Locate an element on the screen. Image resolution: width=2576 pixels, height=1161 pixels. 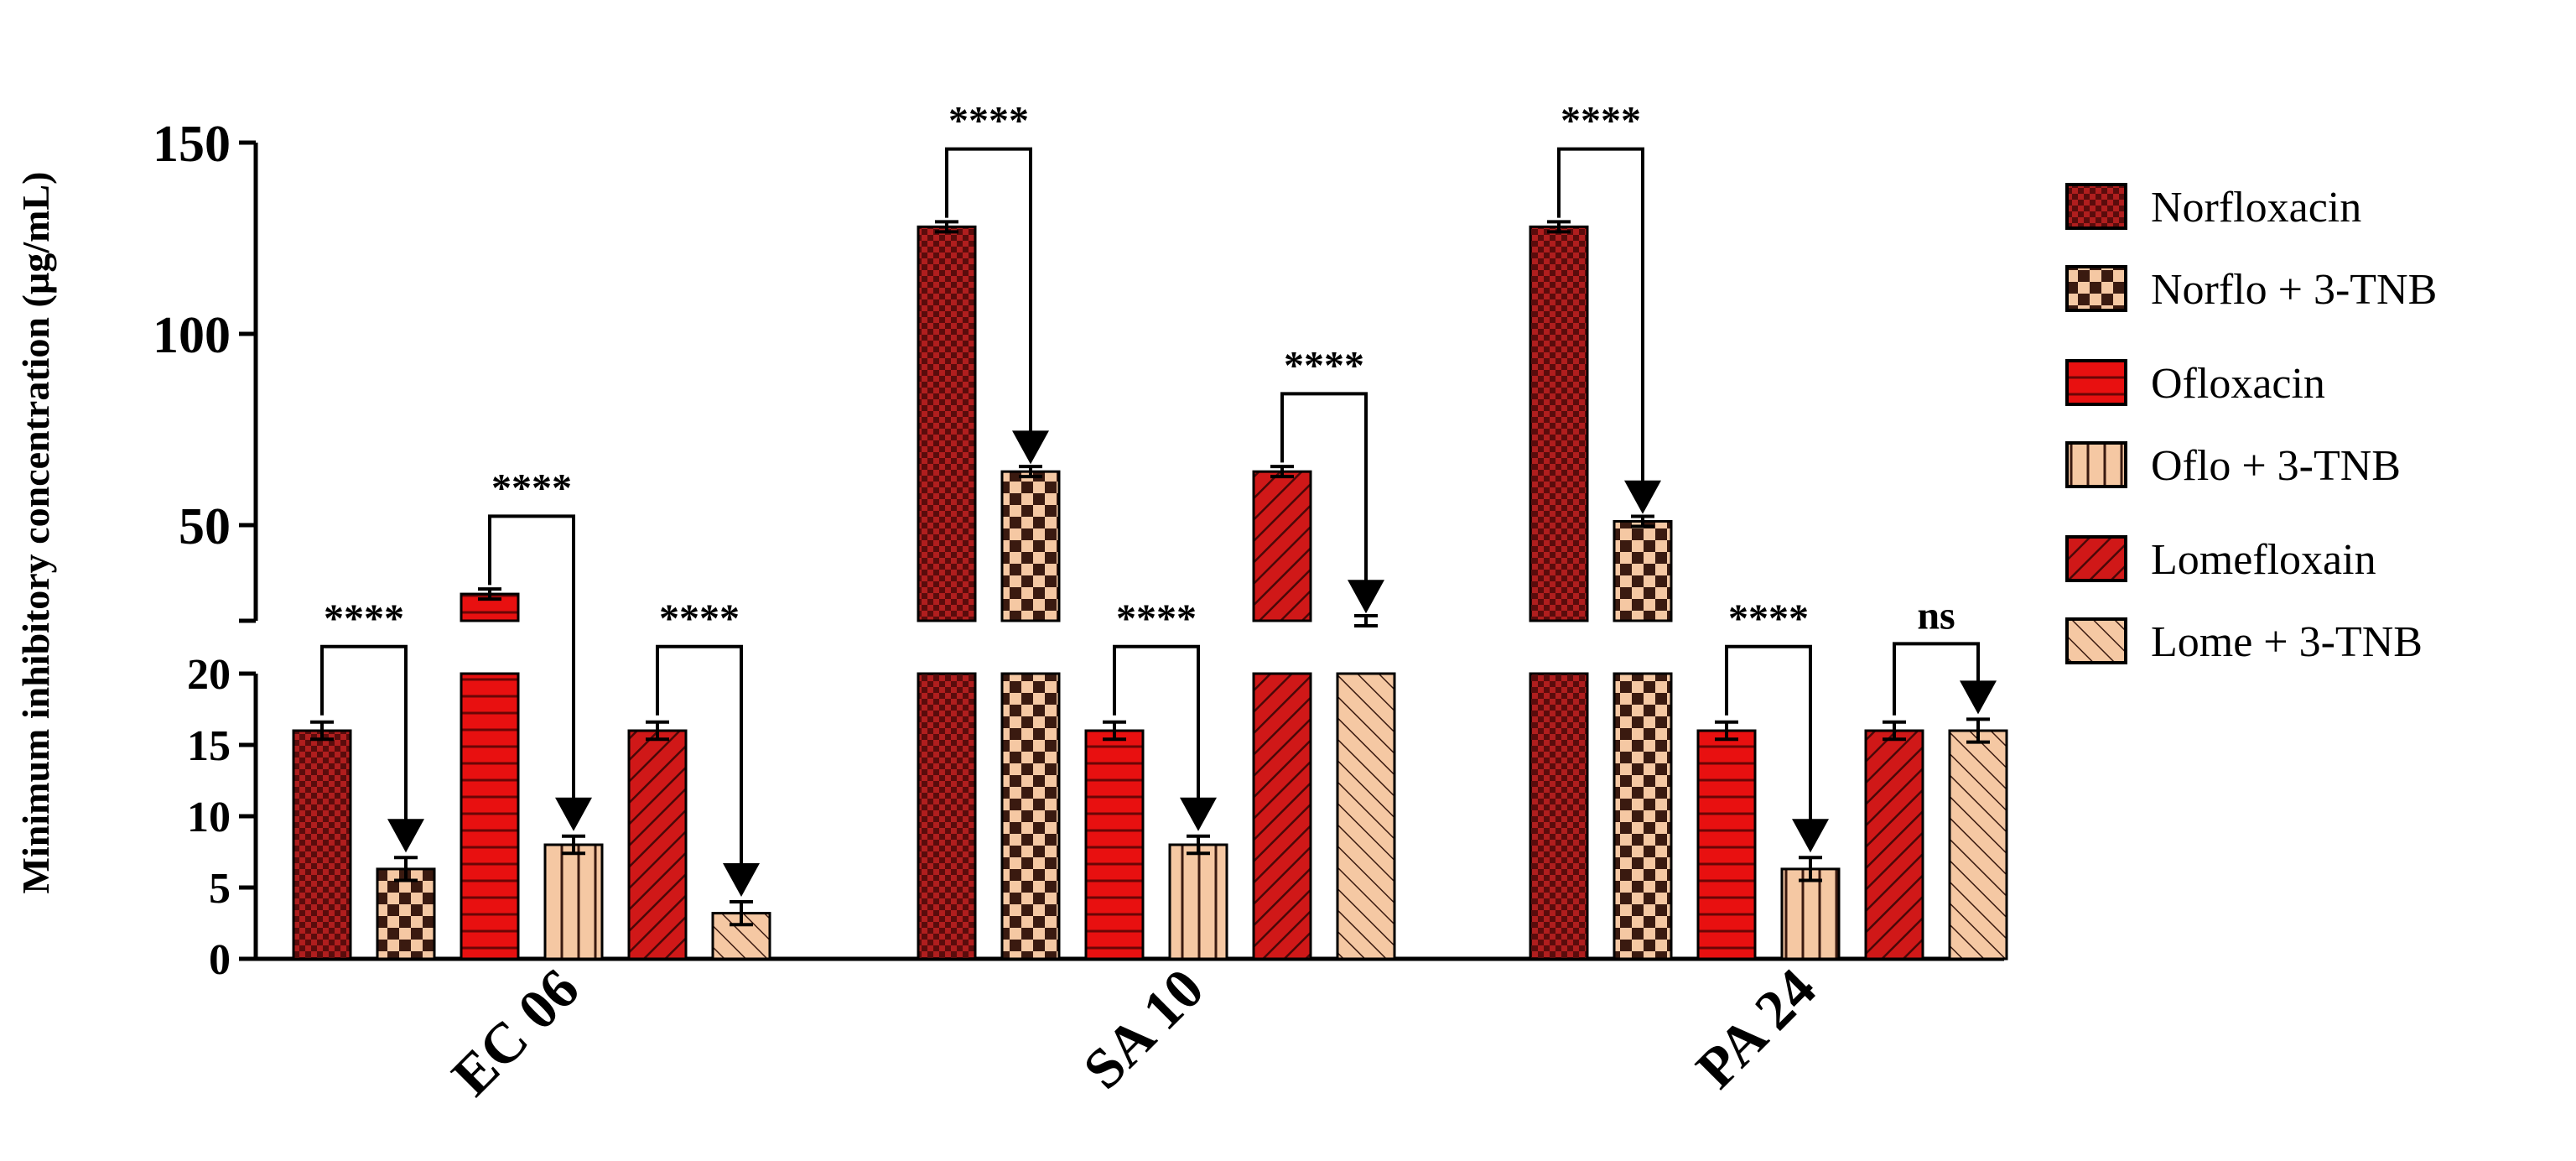
legend-item: Oflo + 3-TNB is located at coordinates (2233, 465).